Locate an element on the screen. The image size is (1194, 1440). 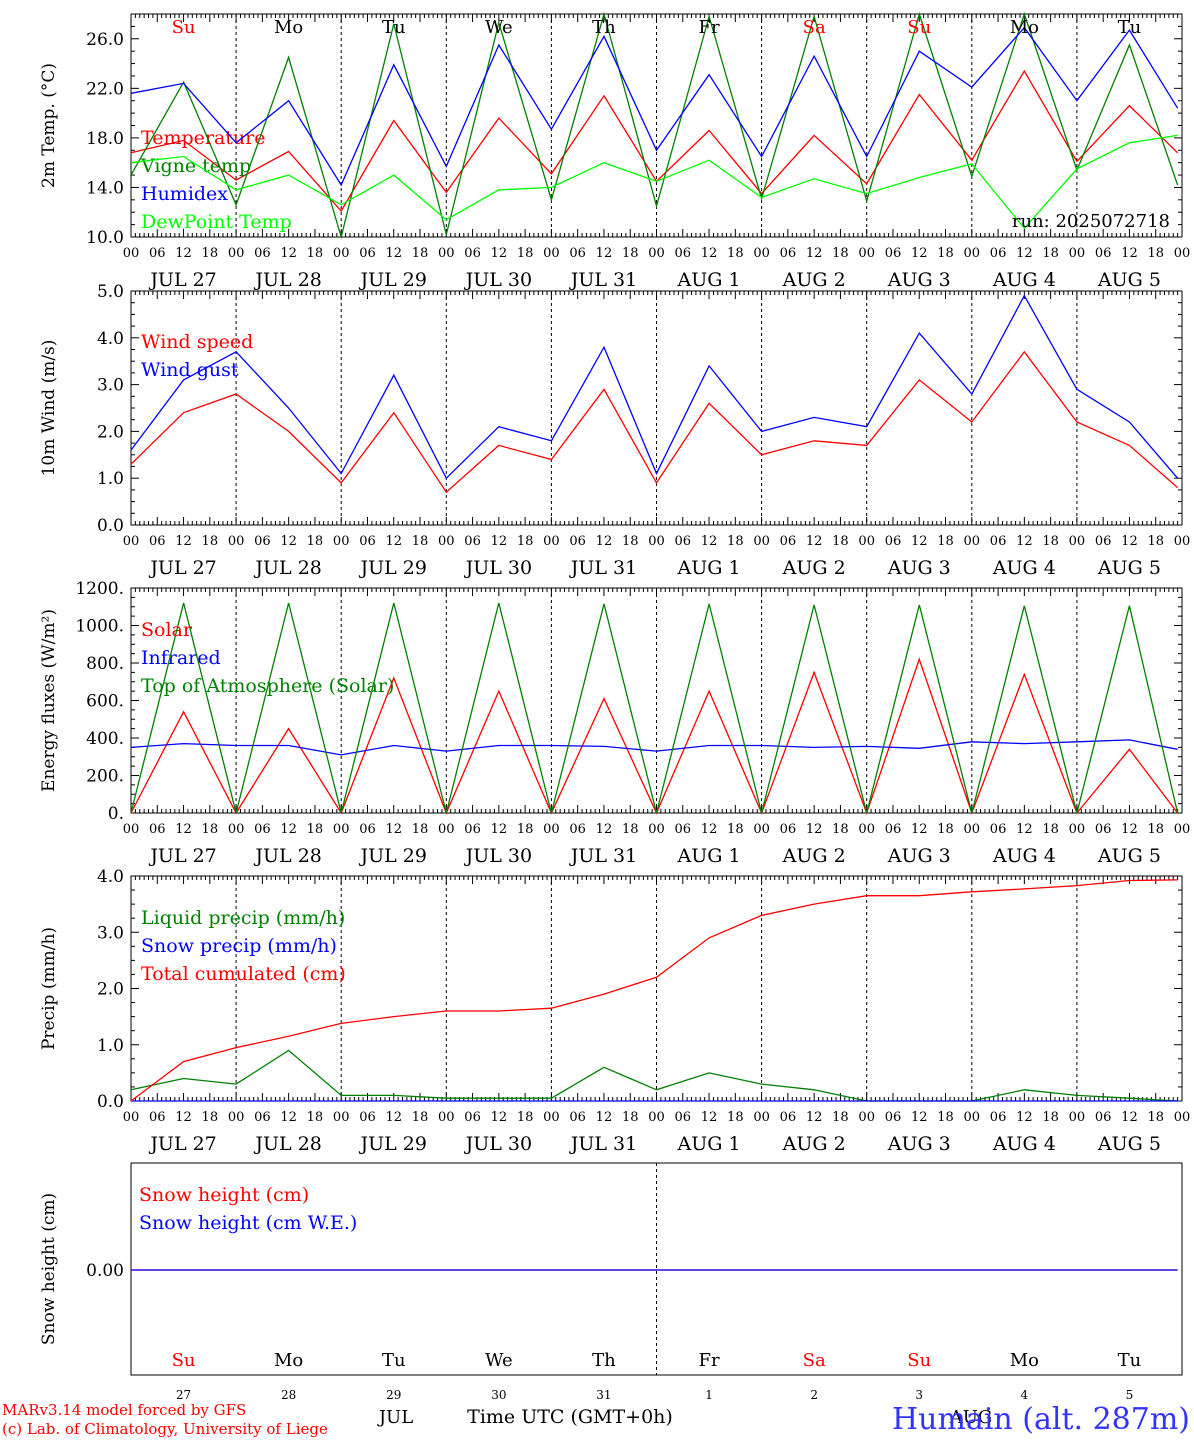
weekday-bottom-label: Mo is located at coordinates (288, 1360).